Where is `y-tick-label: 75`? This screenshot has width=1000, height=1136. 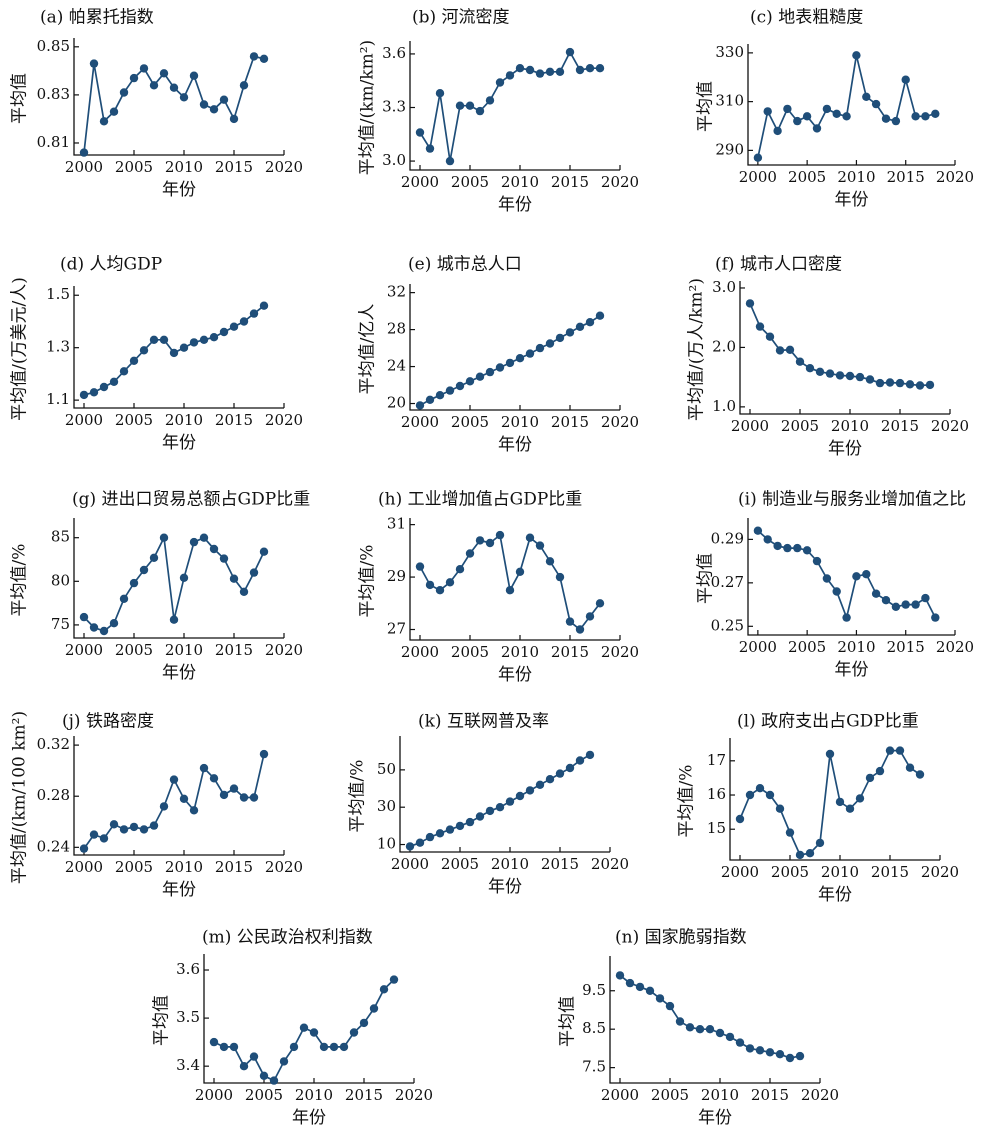
y-tick-label: 75 is located at coordinates (60, 624).